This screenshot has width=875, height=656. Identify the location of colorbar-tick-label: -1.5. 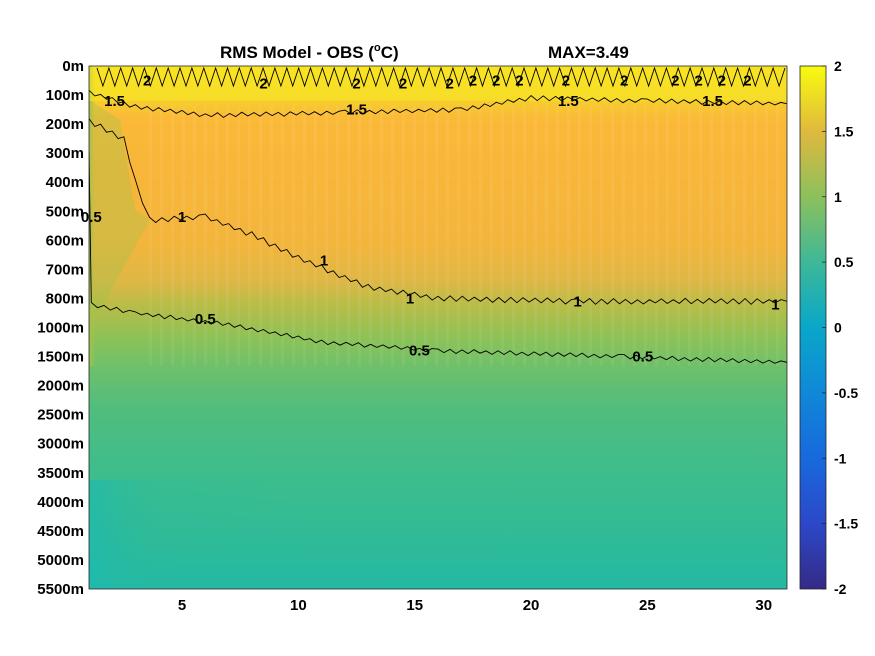
(846, 524).